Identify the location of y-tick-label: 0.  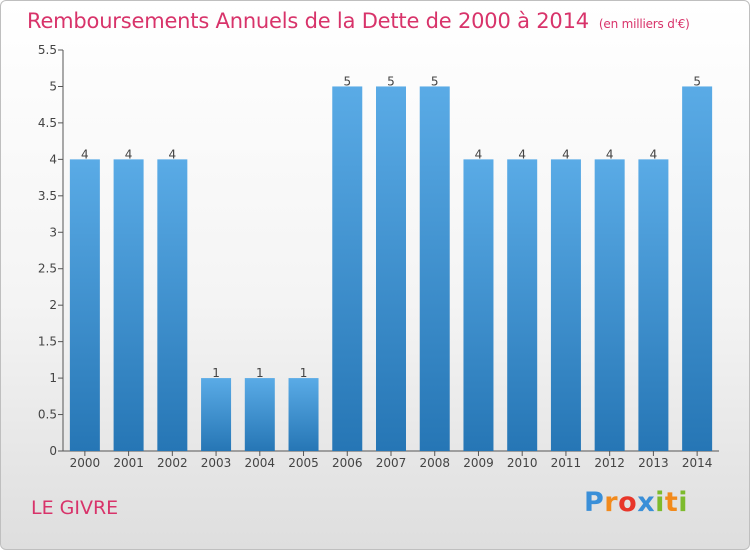
(53, 451).